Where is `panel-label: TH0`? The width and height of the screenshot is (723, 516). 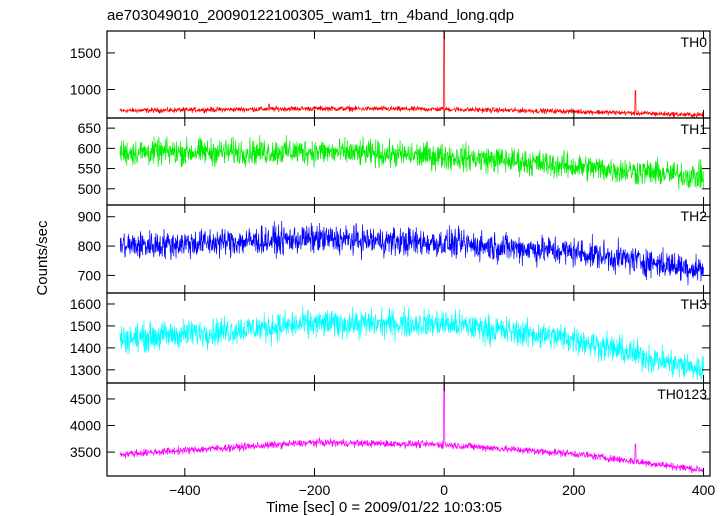
panel-label: TH0 is located at coordinates (694, 42).